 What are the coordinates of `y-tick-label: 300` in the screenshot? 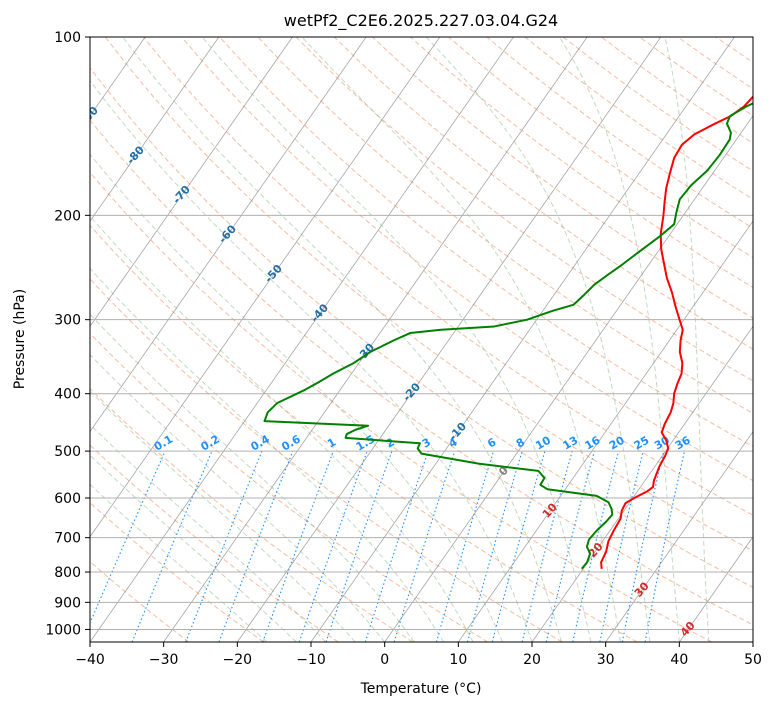 It's located at (67, 321).